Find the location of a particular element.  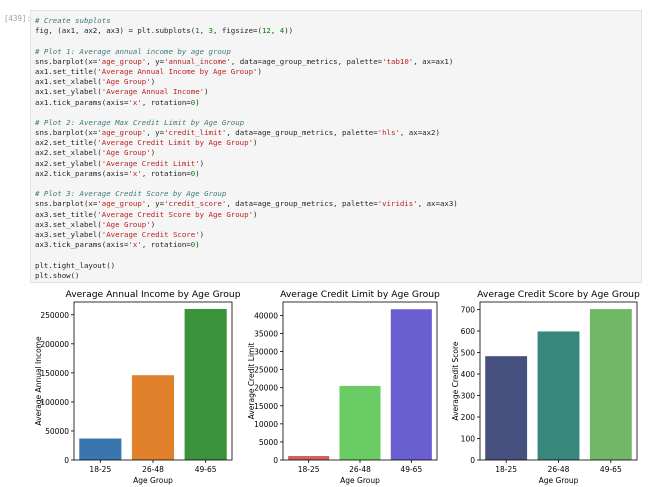

code-line: ax3.set_ylabel('Average Credit Score') is located at coordinates (246, 235).